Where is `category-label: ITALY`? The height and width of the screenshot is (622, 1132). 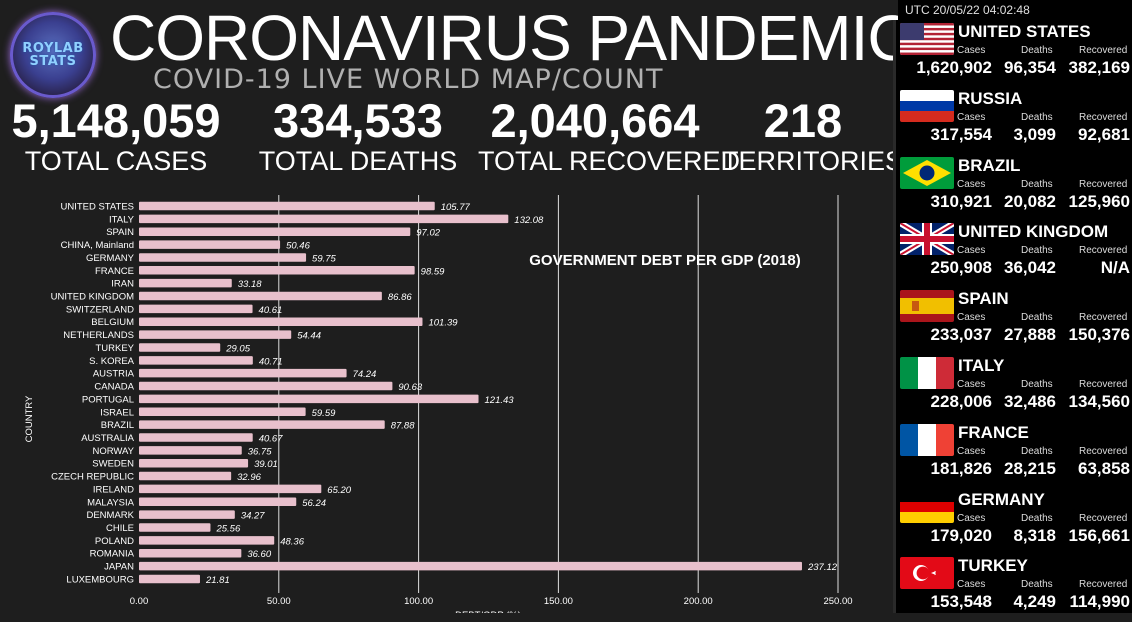 category-label: ITALY is located at coordinates (122, 219).